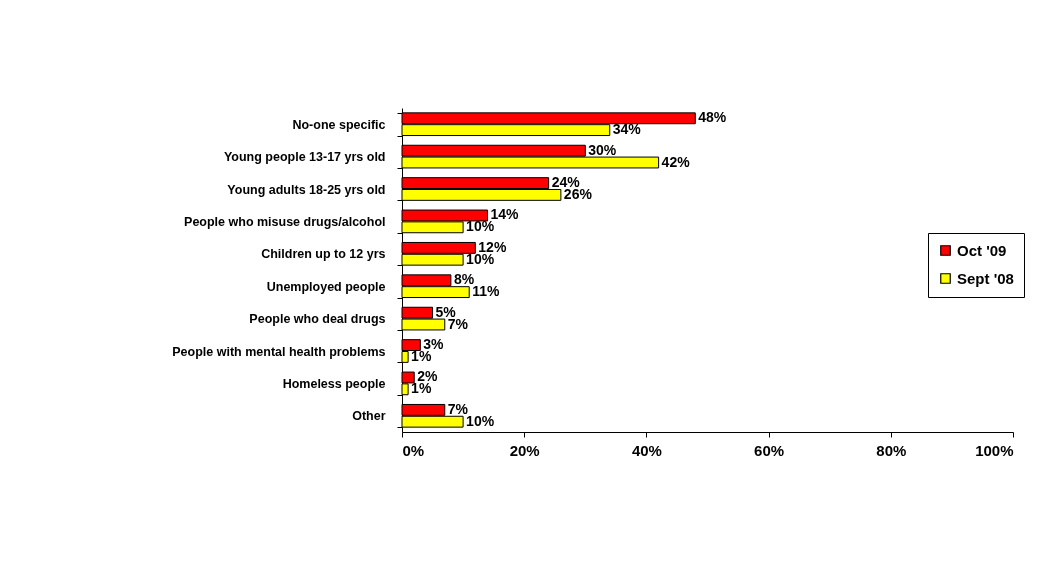 This screenshot has height=571, width=1048. Describe the element at coordinates (676, 161) in the screenshot. I see `data-label: 42%` at that location.